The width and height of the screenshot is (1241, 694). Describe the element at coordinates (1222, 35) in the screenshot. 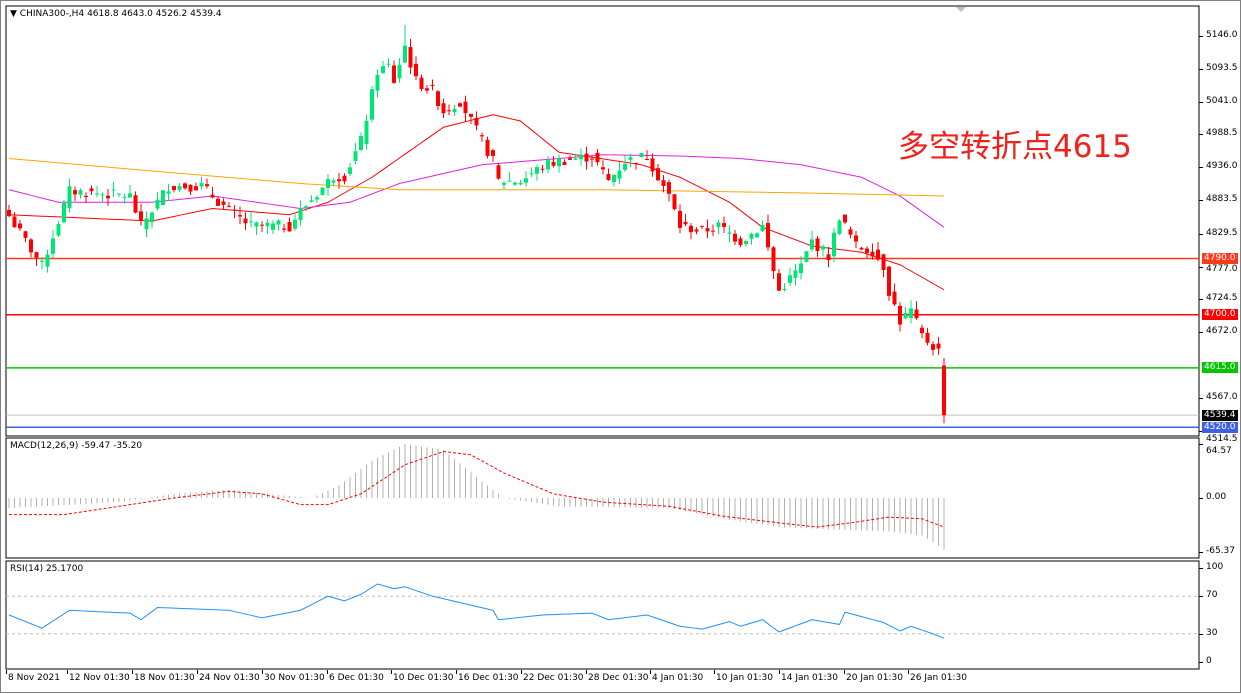

I see `price-tick-label: 5146.0` at that location.